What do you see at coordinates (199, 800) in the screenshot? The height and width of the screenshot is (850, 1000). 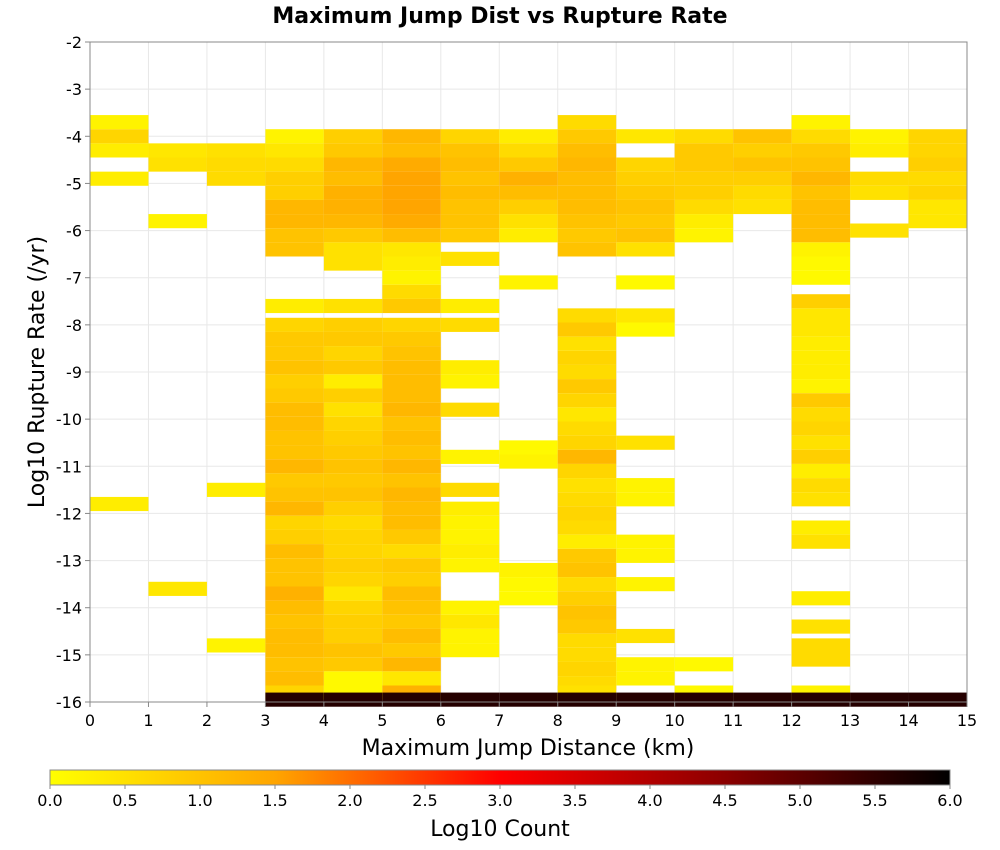 I see `colorbar-tick-label: 1.0` at bounding box center [199, 800].